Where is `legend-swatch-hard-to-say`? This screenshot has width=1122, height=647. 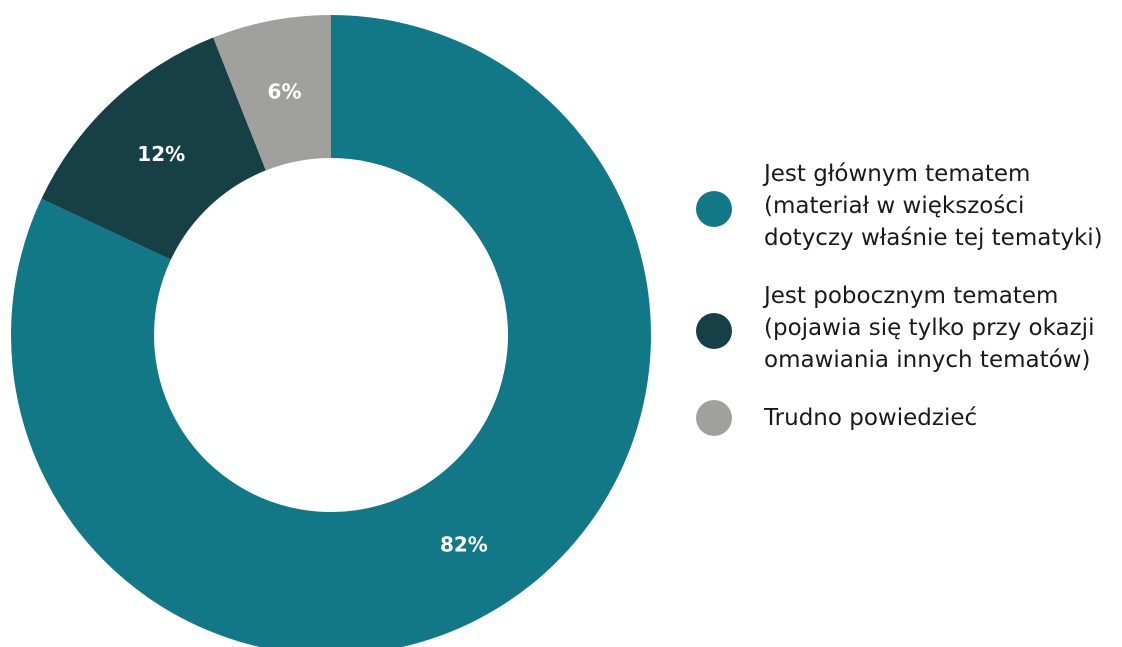 legend-swatch-hard-to-say is located at coordinates (714, 418).